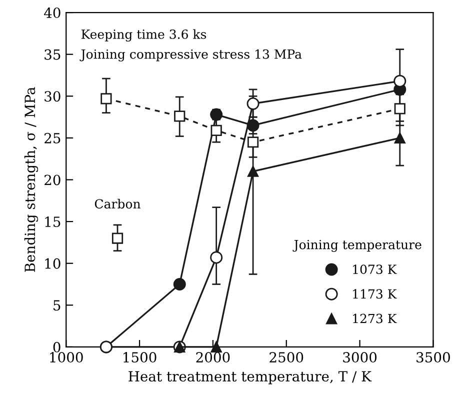 The width and height of the screenshot is (456, 418). What do you see at coordinates (375, 319) in the screenshot?
I see `legend-label: 1273 K` at bounding box center [375, 319].